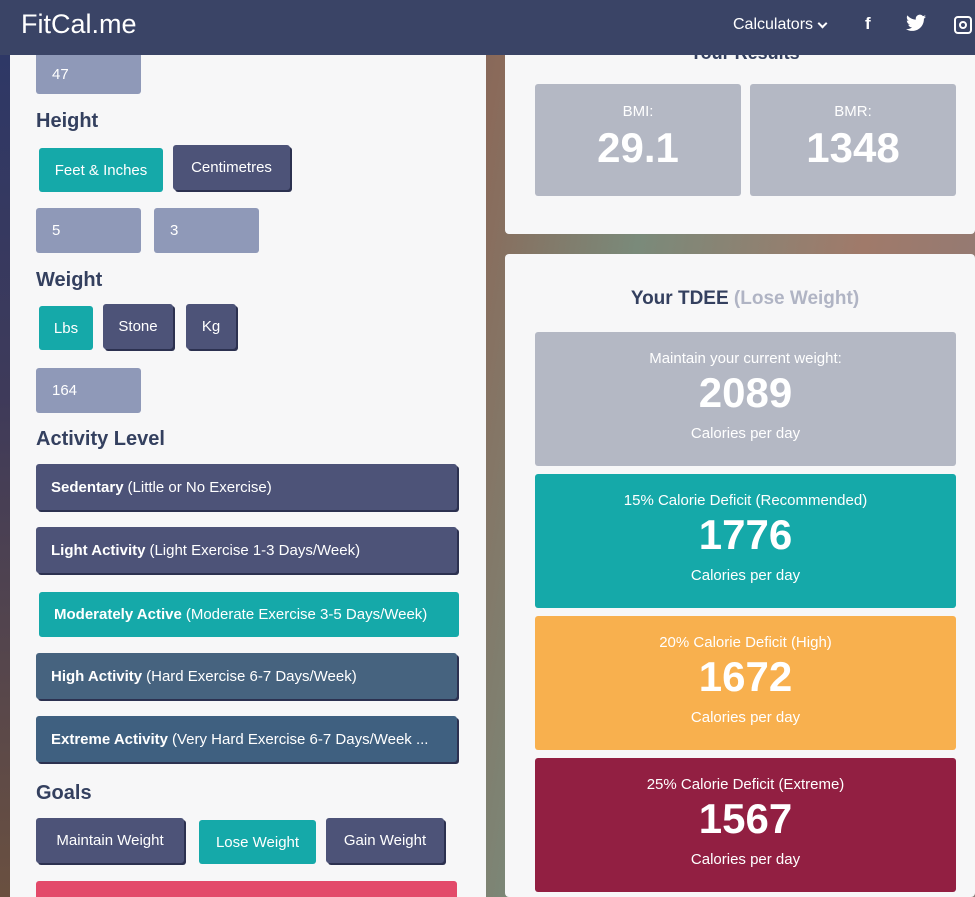 The width and height of the screenshot is (975, 897). Describe the element at coordinates (822, 23) in the screenshot. I see `chevron-down-icon` at that location.